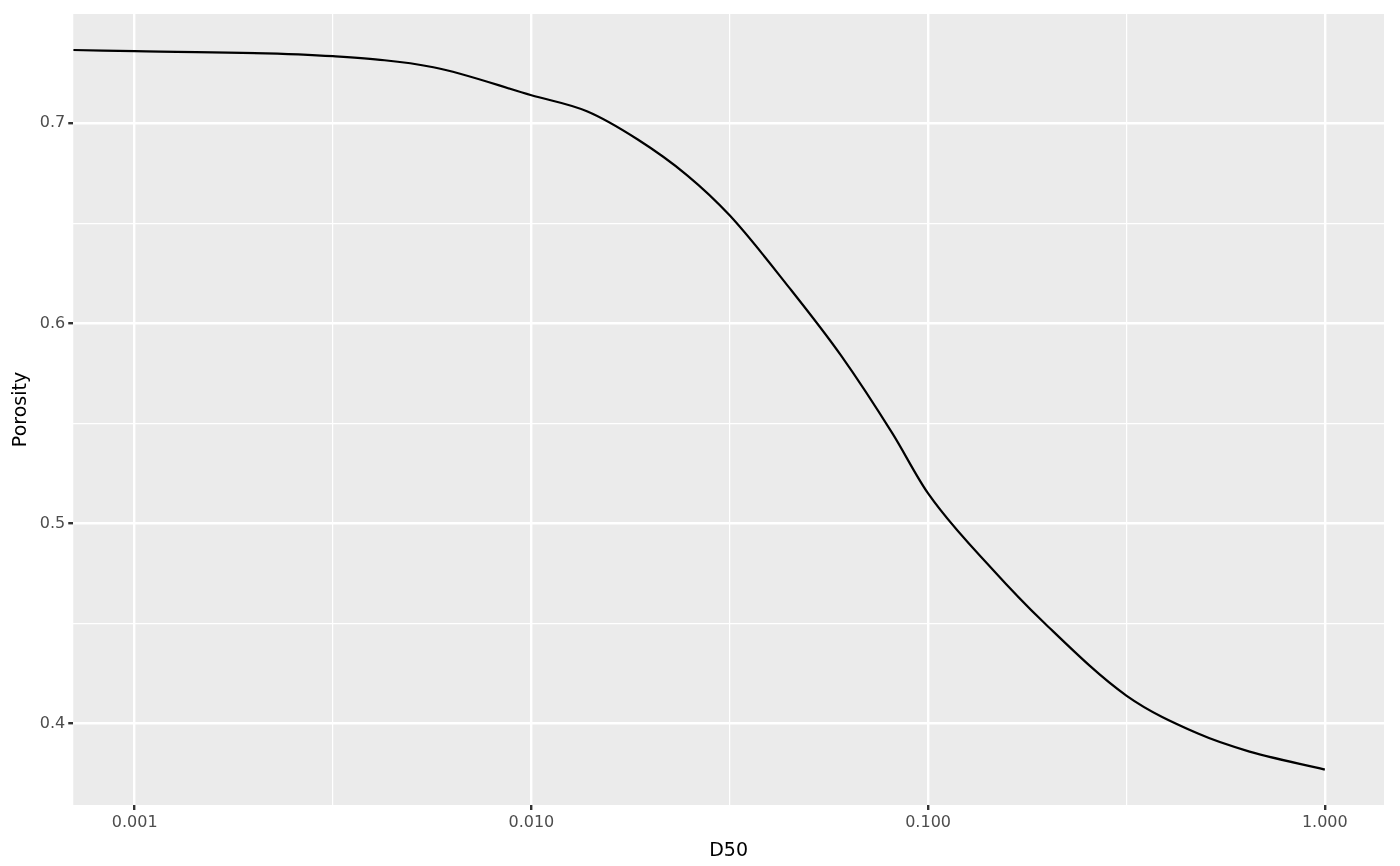 This screenshot has height=866, width=1400. I want to click on y-tick-label: 0.6, so click(52, 322).